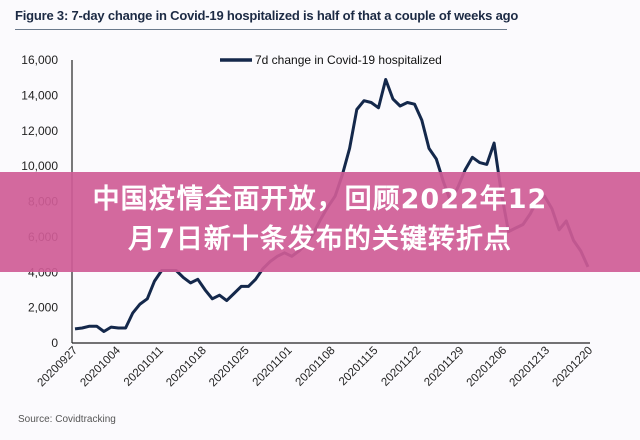 The width and height of the screenshot is (640, 440). Describe the element at coordinates (320, 239) in the screenshot. I see `headline-line-2: 月7日新十条发布的关键转折点` at that location.